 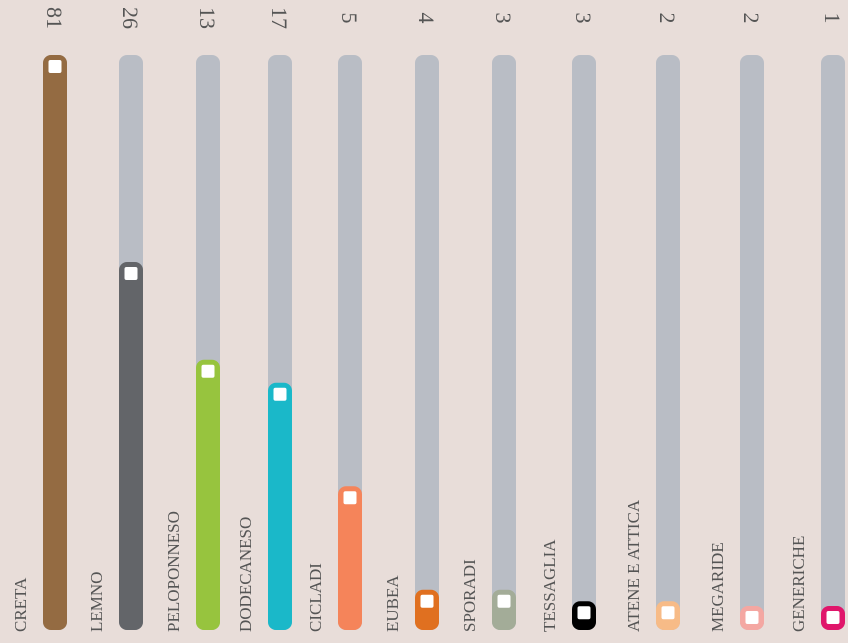 I want to click on value-label: 81, so click(x=54, y=18).